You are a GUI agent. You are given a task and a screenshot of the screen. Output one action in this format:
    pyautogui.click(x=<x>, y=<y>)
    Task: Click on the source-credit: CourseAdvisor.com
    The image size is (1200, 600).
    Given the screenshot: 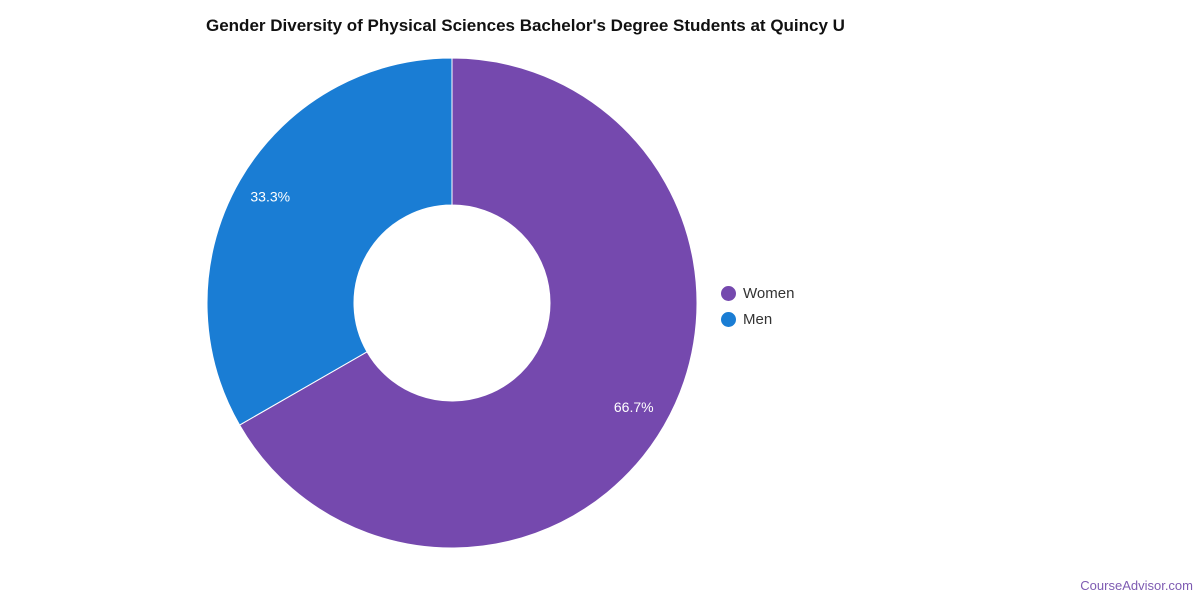 What is the action you would take?
    pyautogui.click(x=1136, y=585)
    